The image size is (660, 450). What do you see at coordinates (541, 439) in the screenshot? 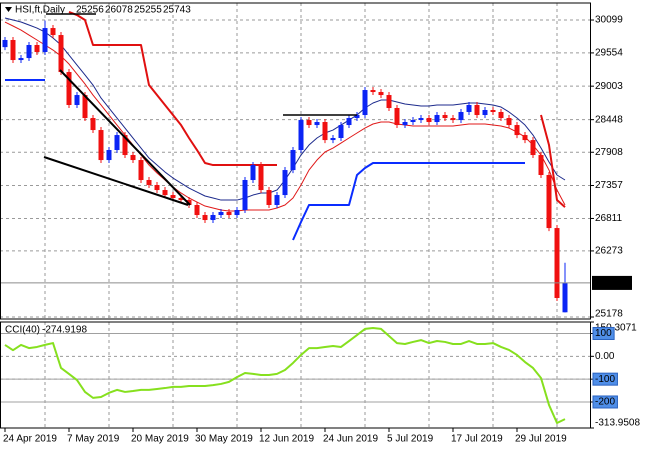
I see `x-tick-label: 29 Jul 2019` at bounding box center [541, 439].